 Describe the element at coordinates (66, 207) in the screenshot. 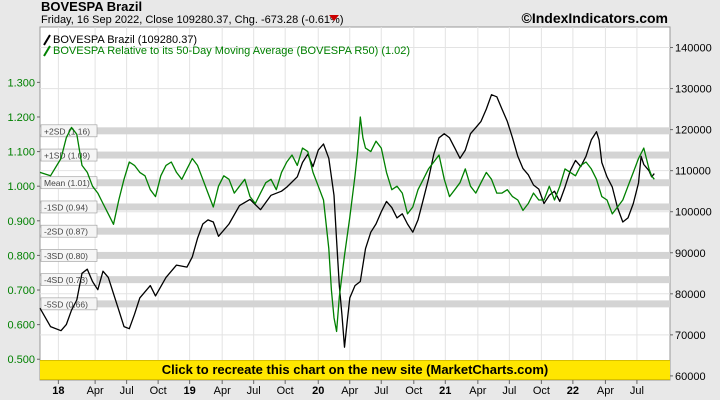

I see `sd-band-label: -1SD (0.94)` at that location.